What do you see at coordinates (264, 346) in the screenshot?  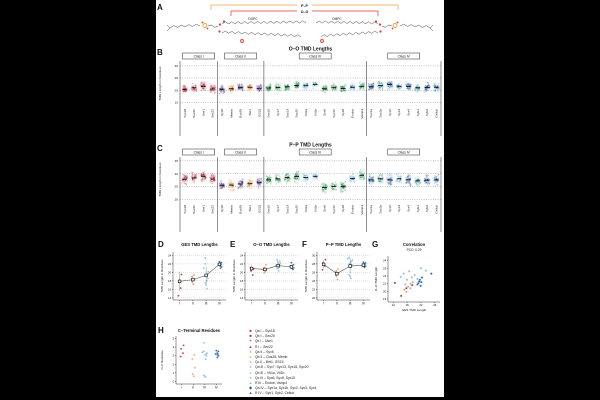 I see `legend-item-label: R I – Sec22` at bounding box center [264, 346].